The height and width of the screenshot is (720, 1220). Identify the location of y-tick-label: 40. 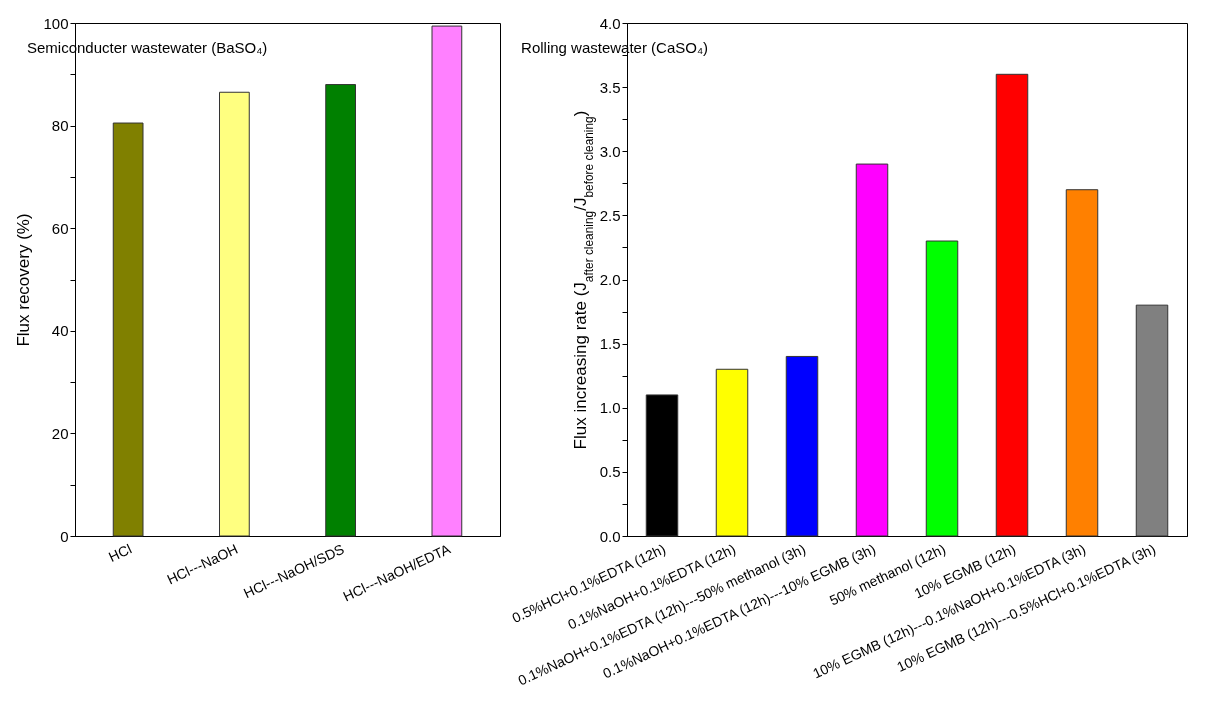
(60, 331).